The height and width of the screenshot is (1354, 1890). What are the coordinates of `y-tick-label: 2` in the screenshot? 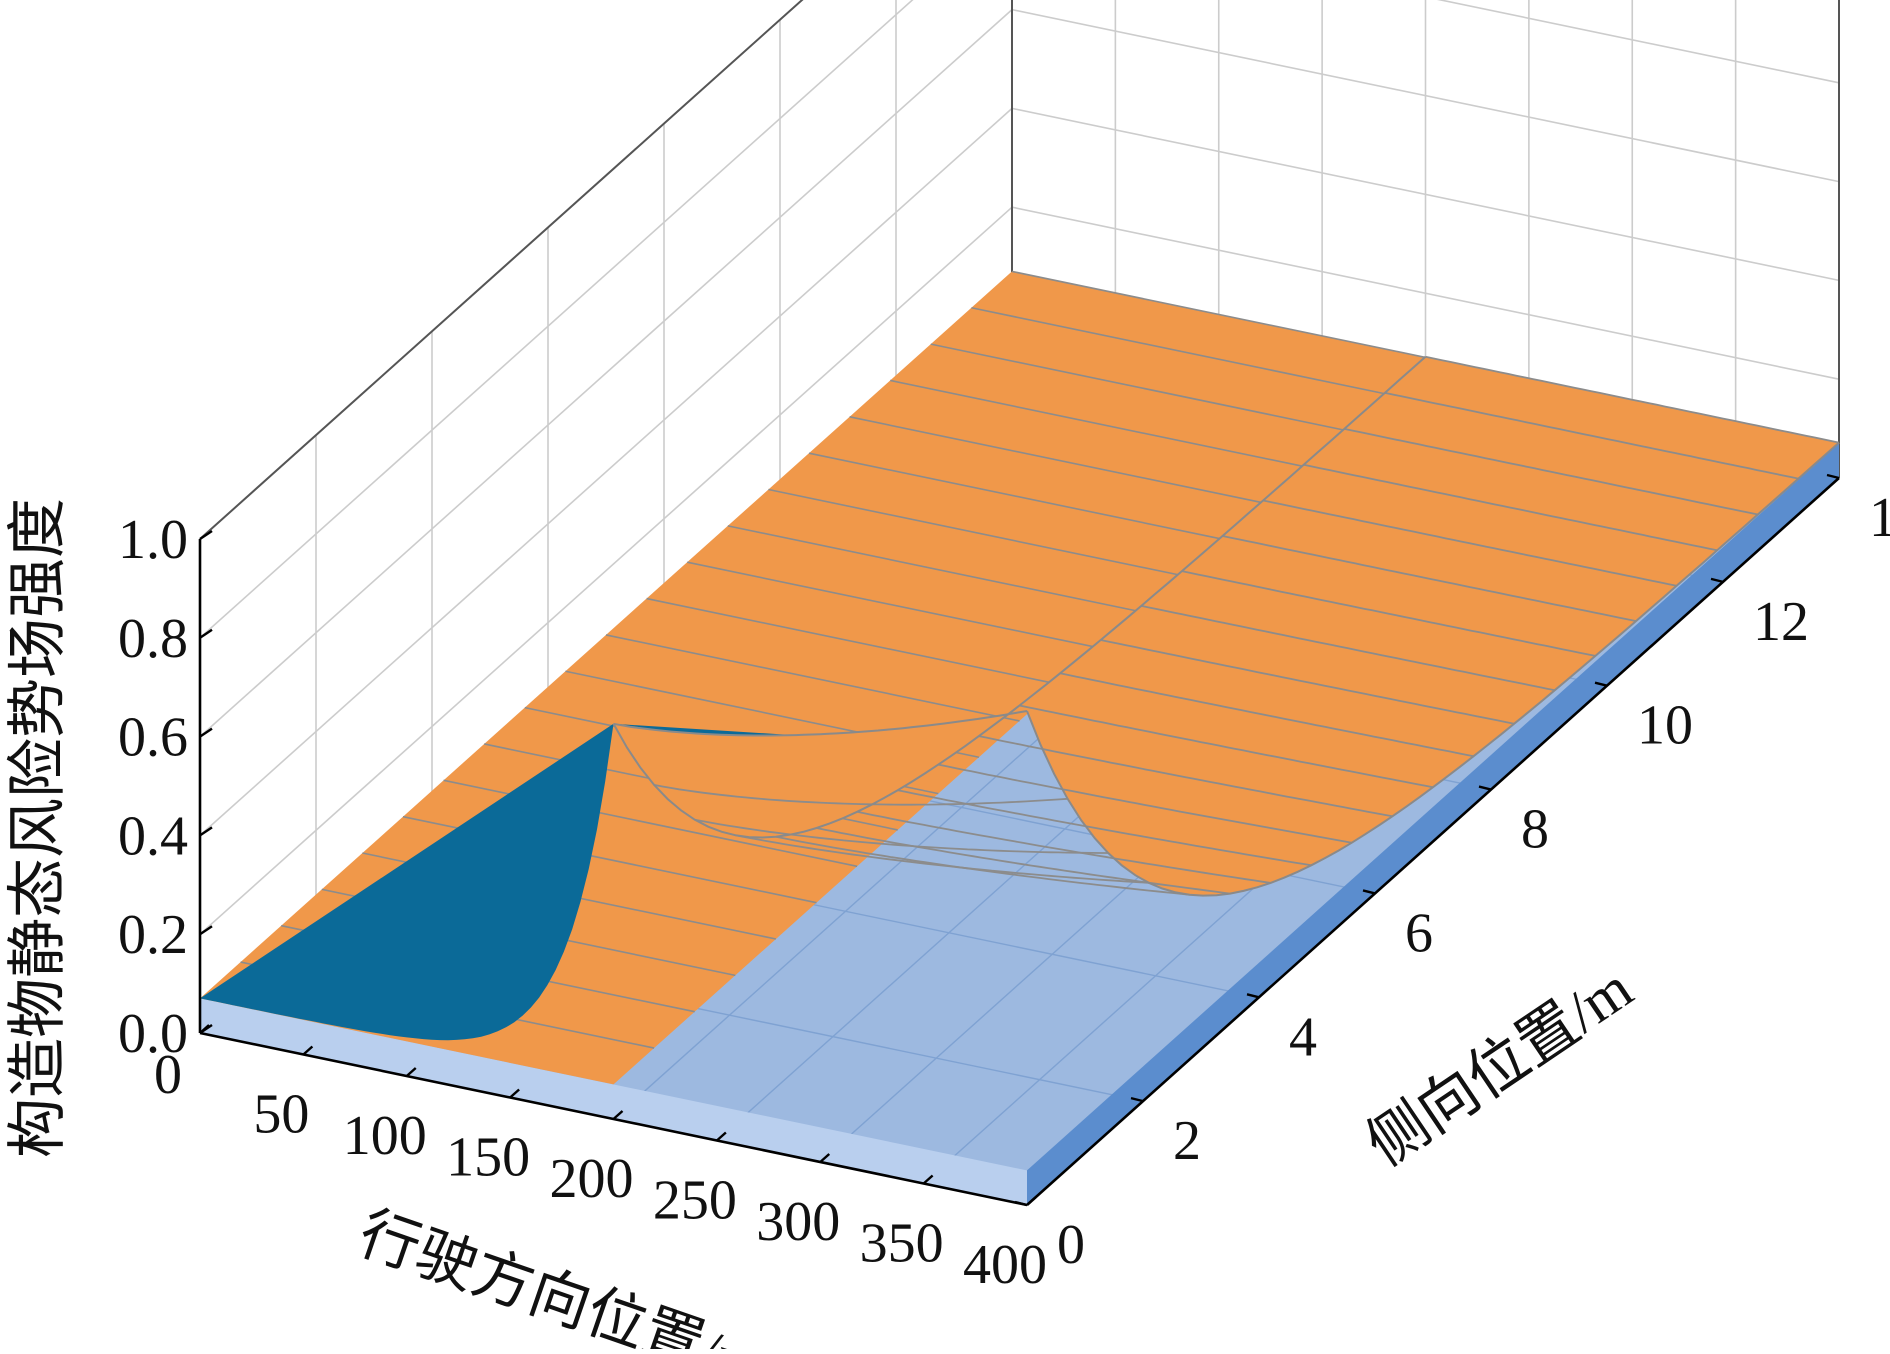 It's located at (1187, 1141).